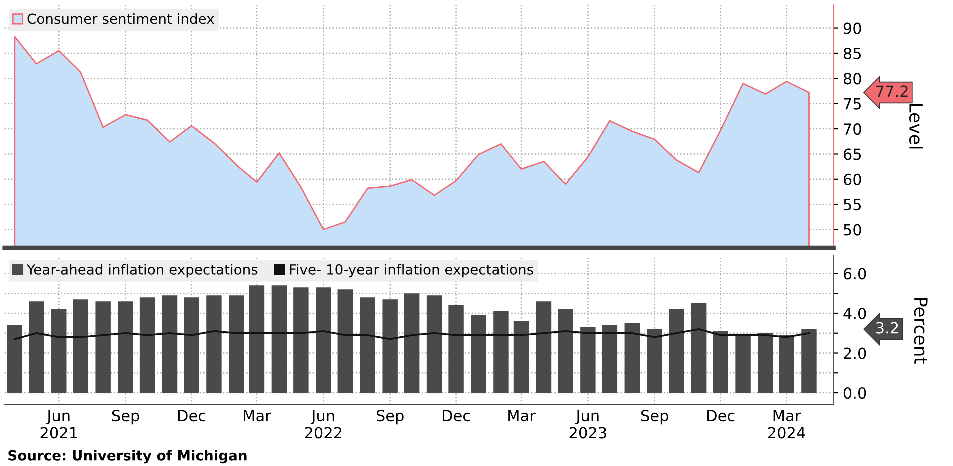  I want to click on y-tick-label: 60, so click(853, 180).